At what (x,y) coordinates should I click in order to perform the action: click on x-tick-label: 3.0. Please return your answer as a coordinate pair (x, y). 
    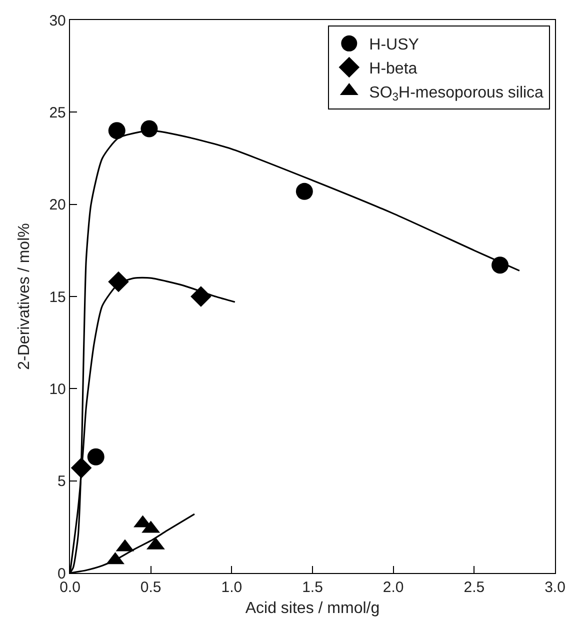
    Looking at the image, I should click on (555, 587).